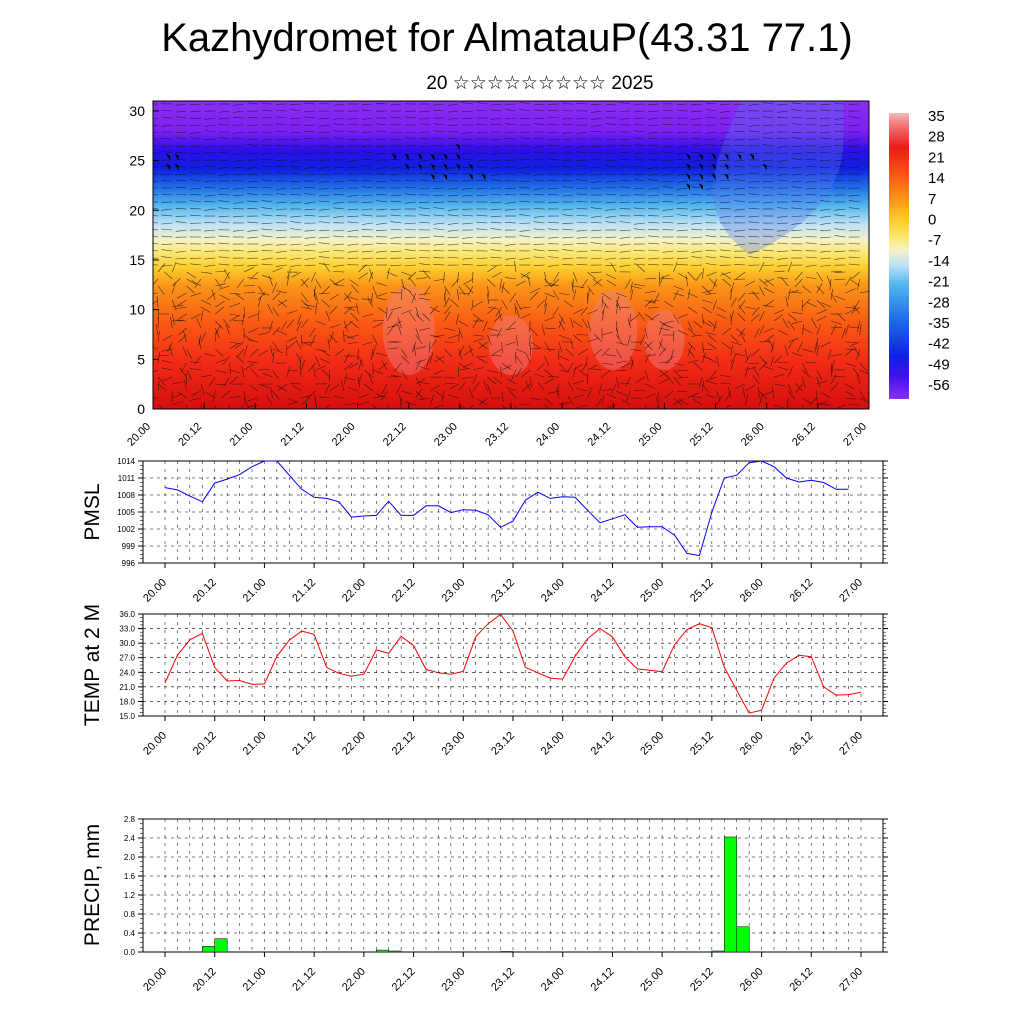 Image resolution: width=1024 pixels, height=1024 pixels. I want to click on y-tick-label: 25, so click(137, 161).